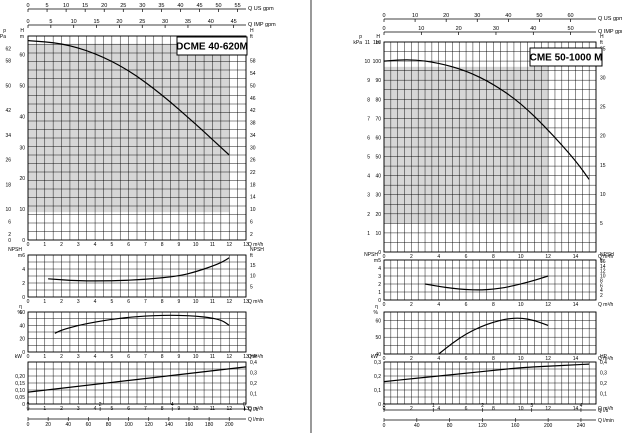  I want to click on y-tick-label: 3, so click(379, 277).